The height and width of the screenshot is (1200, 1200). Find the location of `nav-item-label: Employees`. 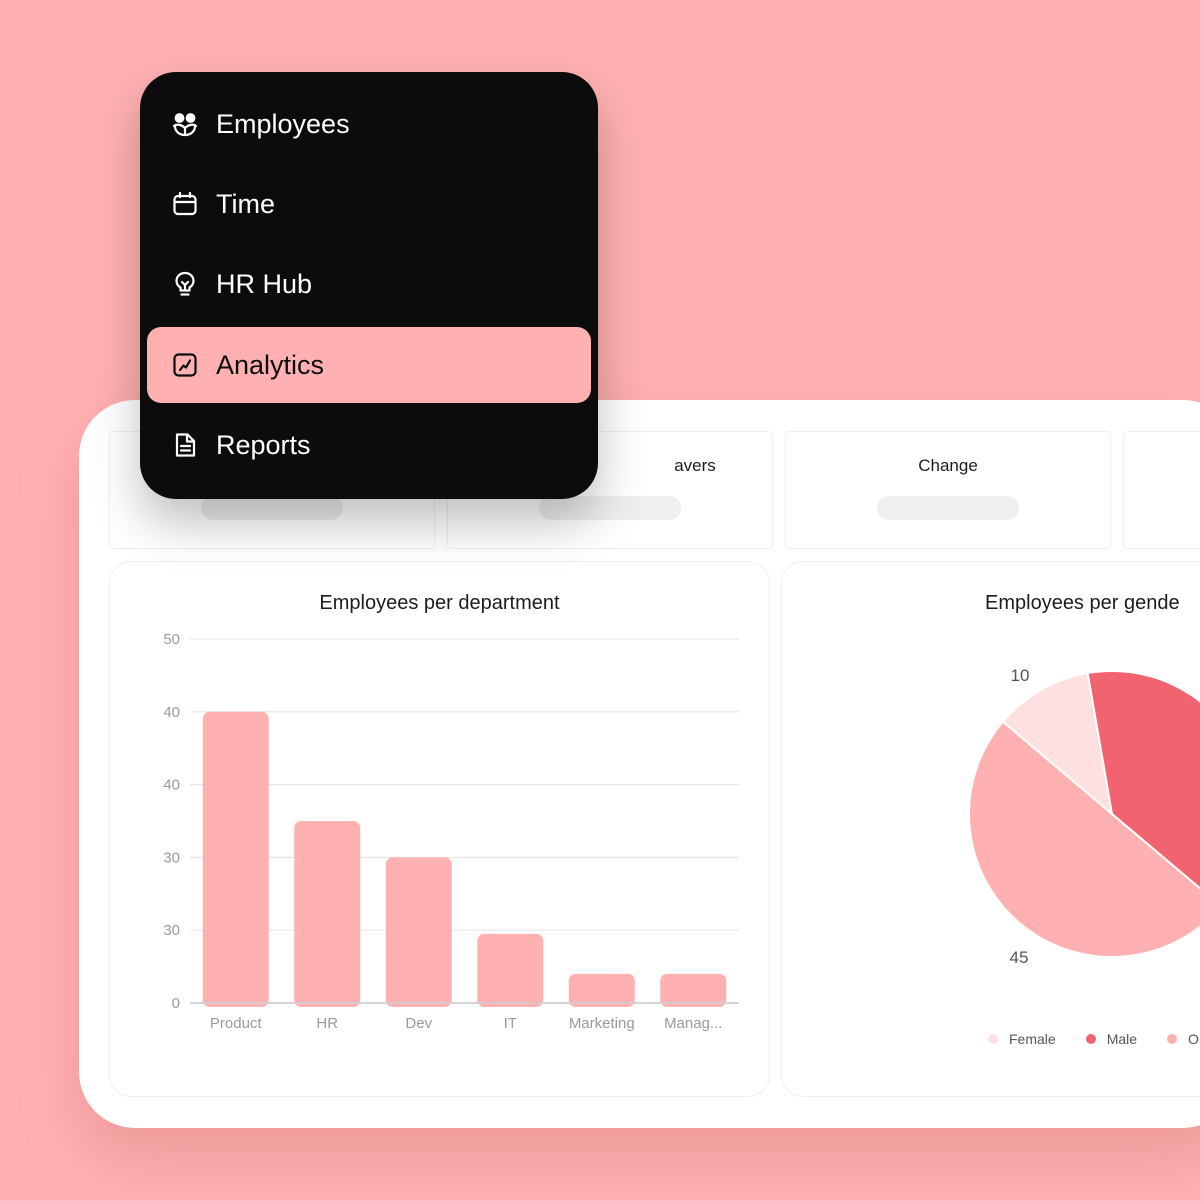

nav-item-label: Employees is located at coordinates (283, 123).